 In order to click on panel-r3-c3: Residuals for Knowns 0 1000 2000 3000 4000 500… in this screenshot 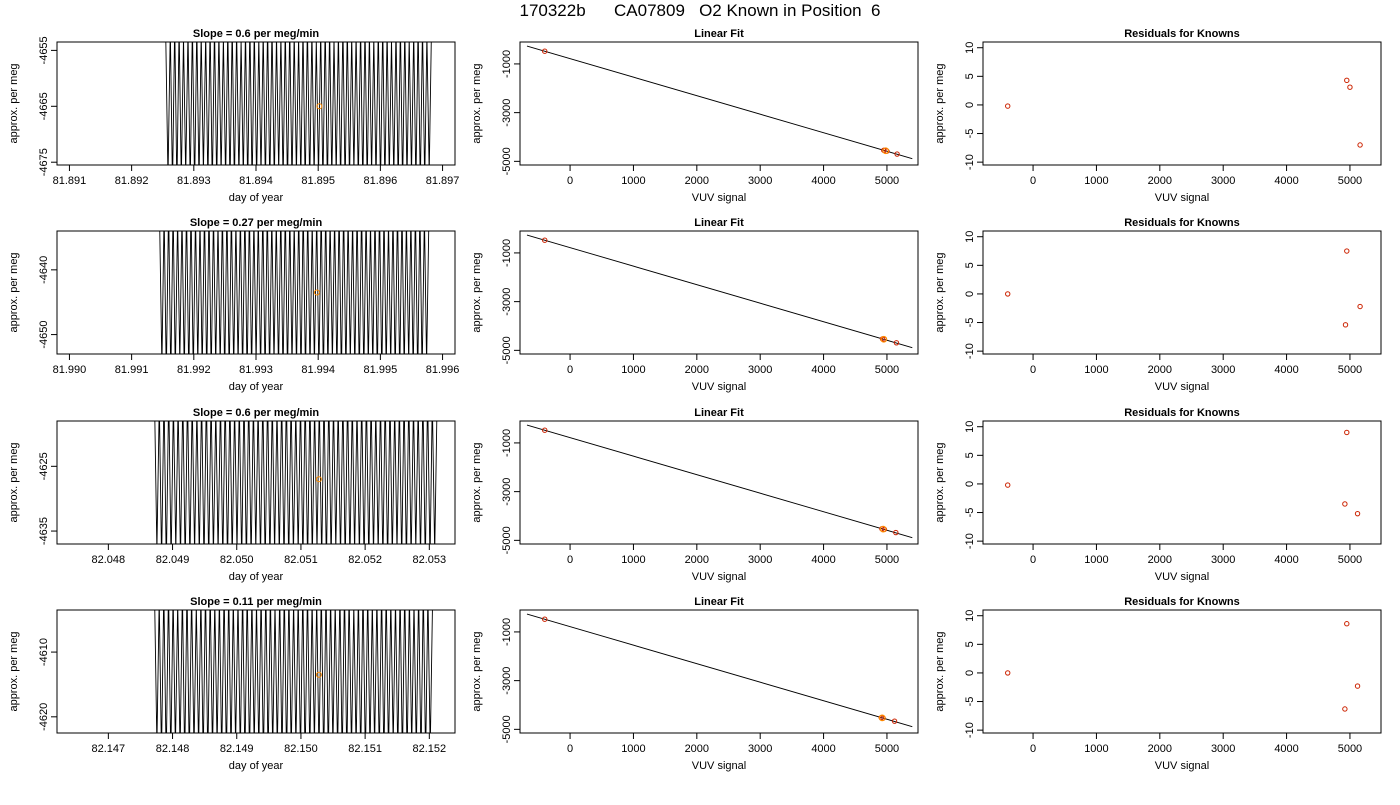, I will do `click(1158, 495)`.